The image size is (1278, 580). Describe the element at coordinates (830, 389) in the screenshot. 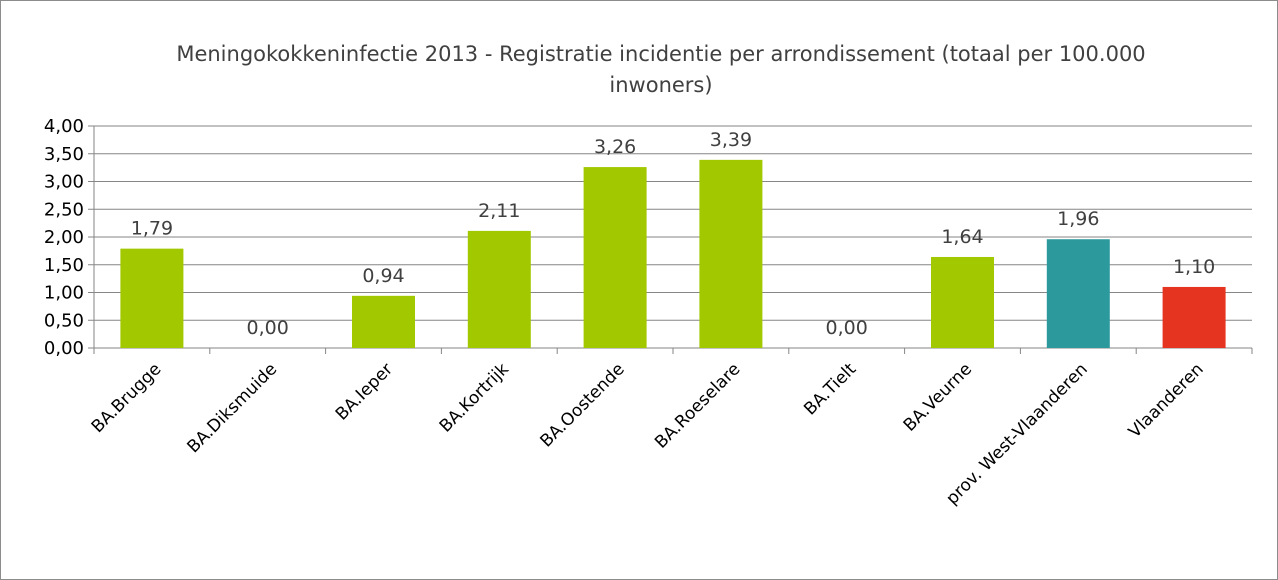

I see `category-label: BA.Tielt` at that location.